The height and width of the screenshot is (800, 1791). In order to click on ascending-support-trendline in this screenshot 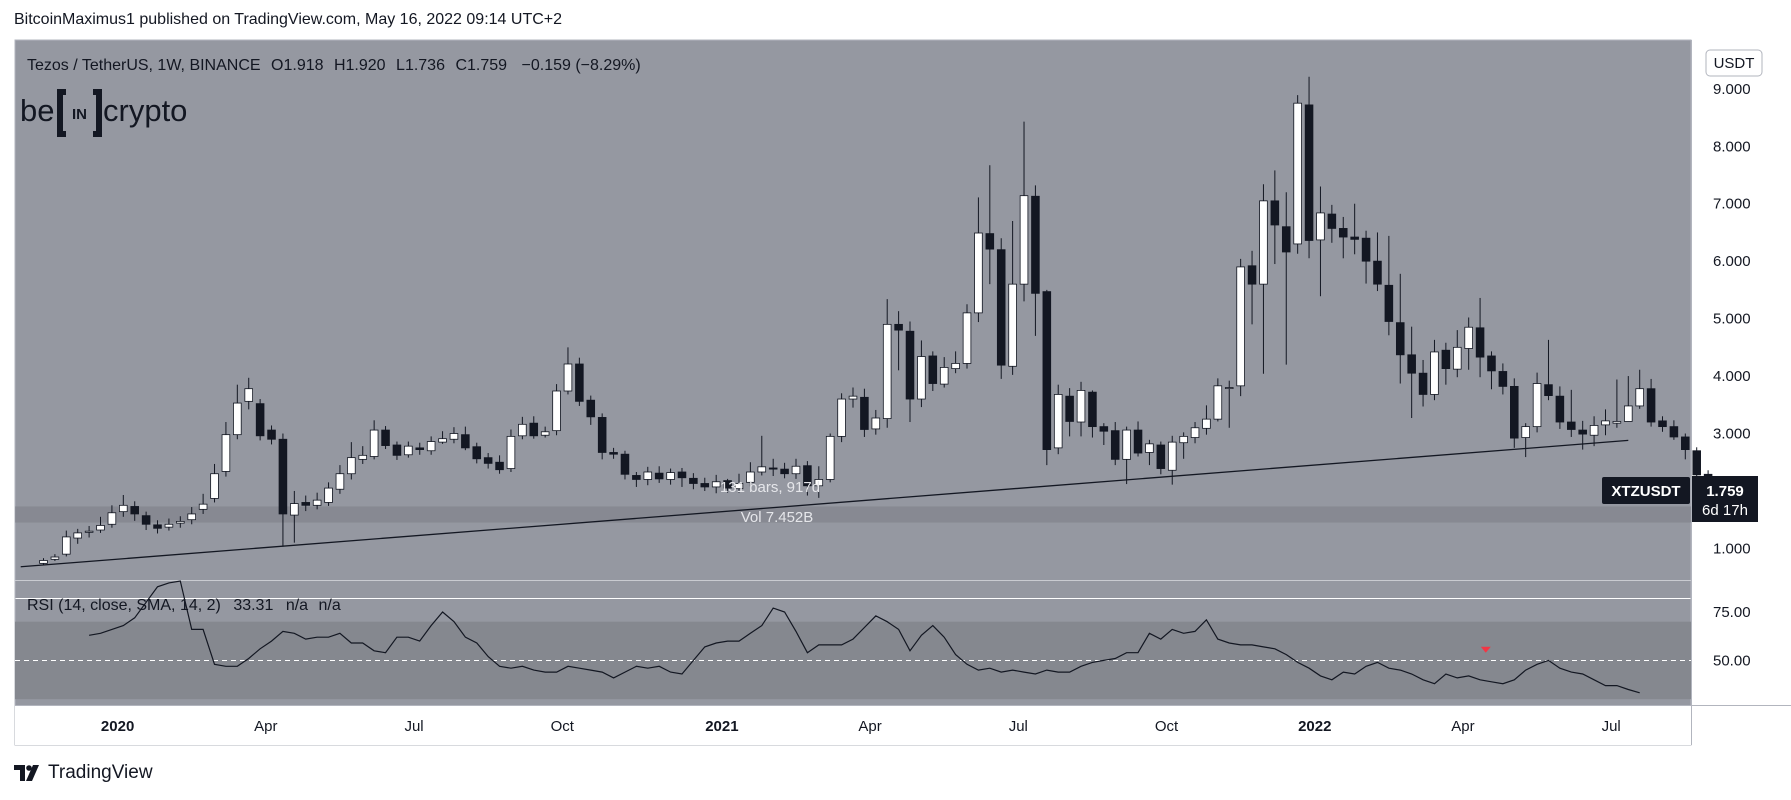, I will do `click(824, 503)`.